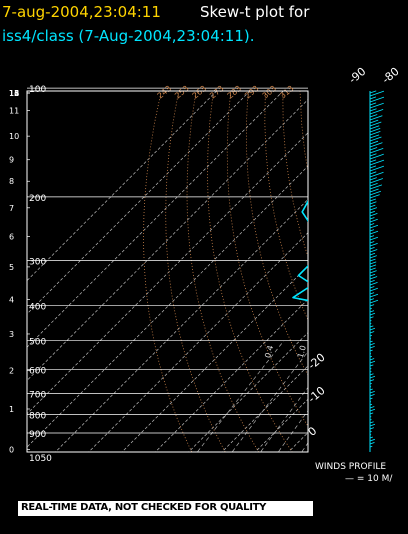 This screenshot has height=534, width=408. I want to click on plot-subtitle: iss4/class (7-Aug-2004,23:04:11)., so click(128, 36).